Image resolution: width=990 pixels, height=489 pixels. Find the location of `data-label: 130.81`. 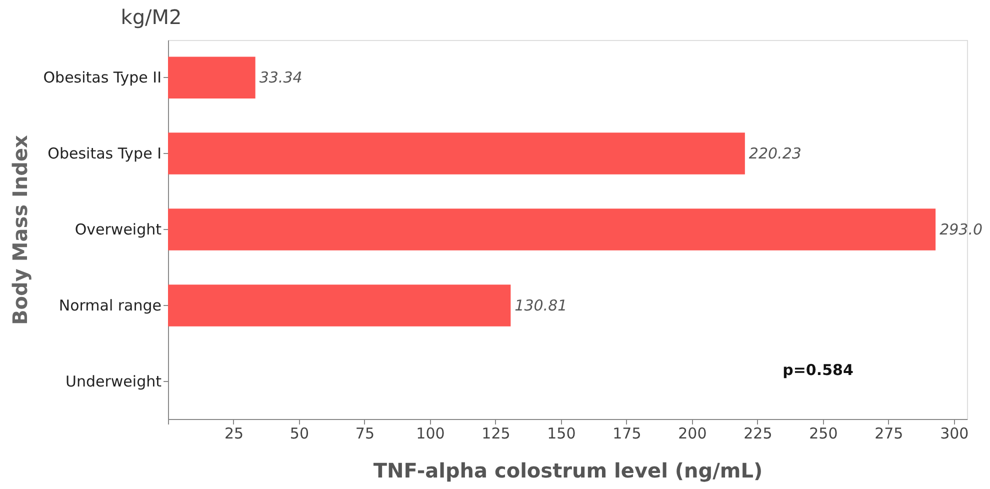

data-label: 130.81 is located at coordinates (541, 305).